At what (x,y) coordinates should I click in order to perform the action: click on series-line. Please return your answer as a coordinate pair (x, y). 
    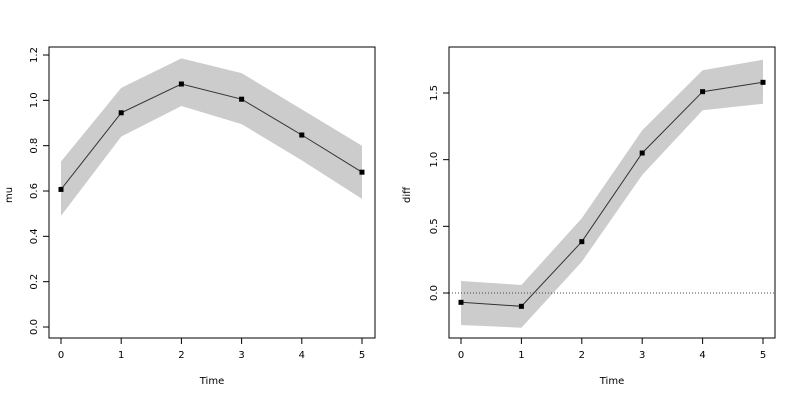
    Looking at the image, I should click on (211, 136).